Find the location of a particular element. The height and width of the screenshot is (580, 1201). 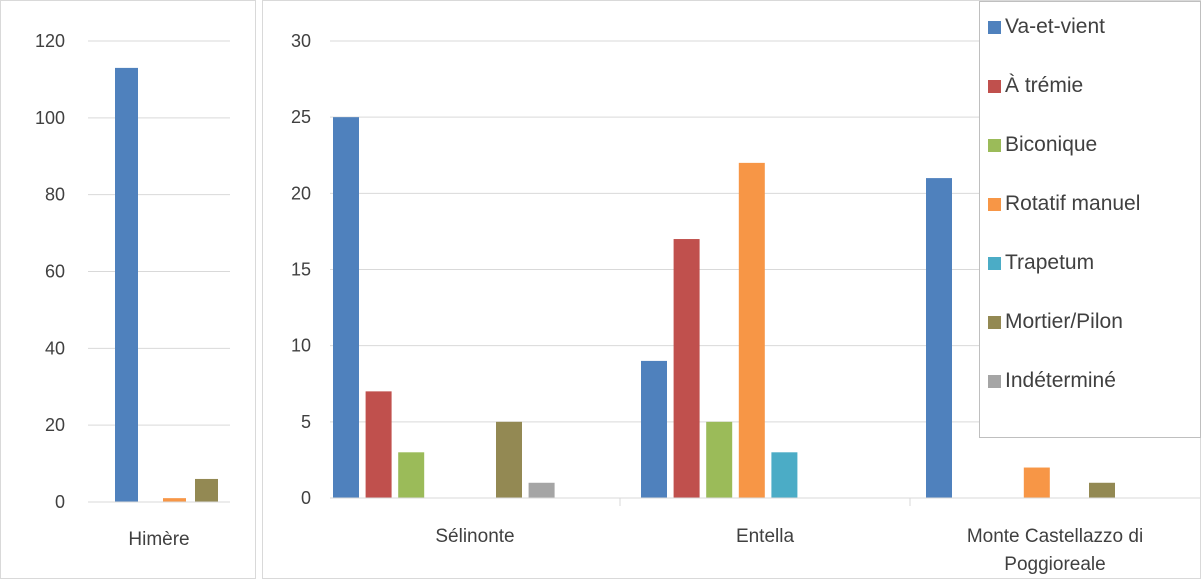

bar-selinonte-mortier-pilon is located at coordinates (509, 459).